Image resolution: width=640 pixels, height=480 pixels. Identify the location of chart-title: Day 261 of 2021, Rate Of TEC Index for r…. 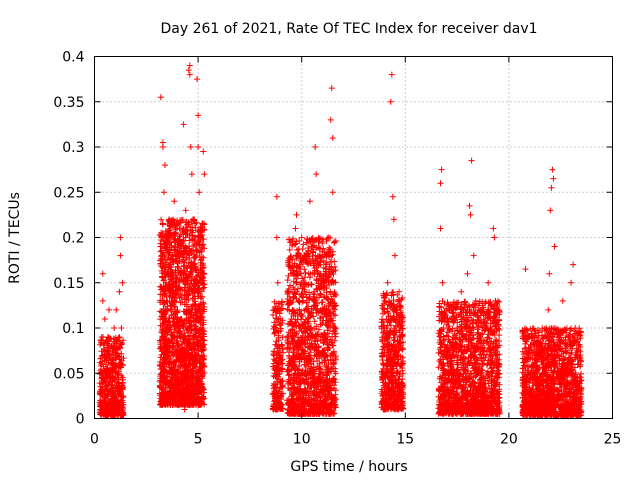
(348, 29).